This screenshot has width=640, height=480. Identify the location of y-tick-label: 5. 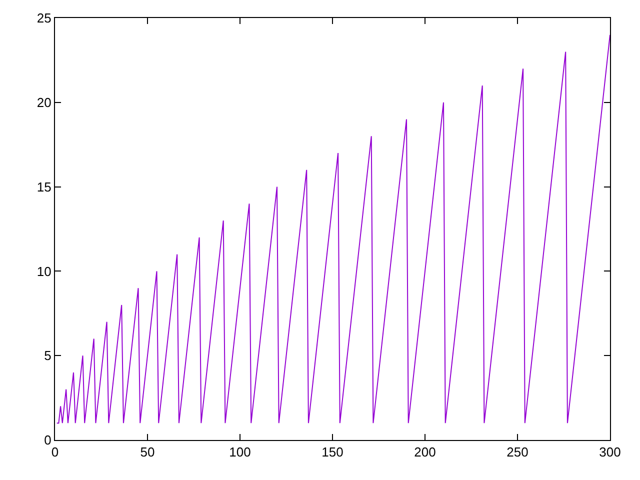
(48, 356).